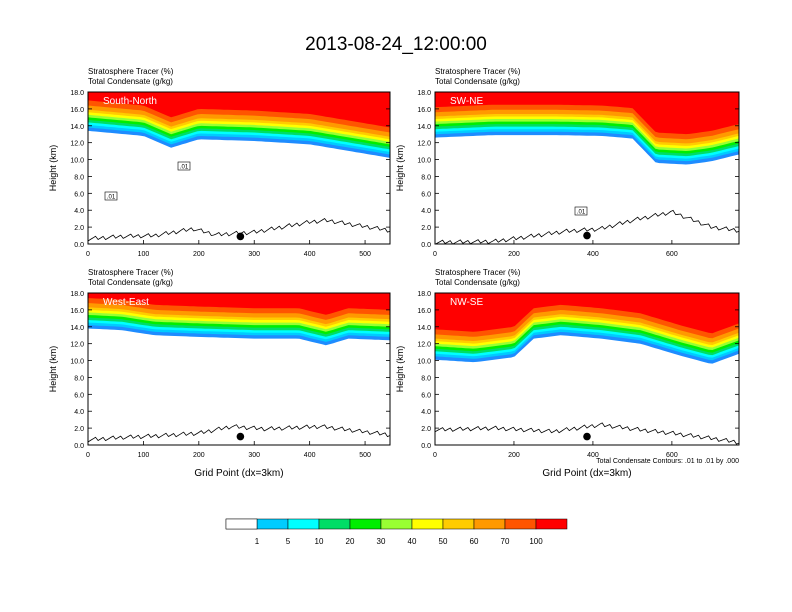 This screenshot has height=612, width=792. Describe the element at coordinates (474, 541) in the screenshot. I see `colorbar-tick-label: 60` at that location.